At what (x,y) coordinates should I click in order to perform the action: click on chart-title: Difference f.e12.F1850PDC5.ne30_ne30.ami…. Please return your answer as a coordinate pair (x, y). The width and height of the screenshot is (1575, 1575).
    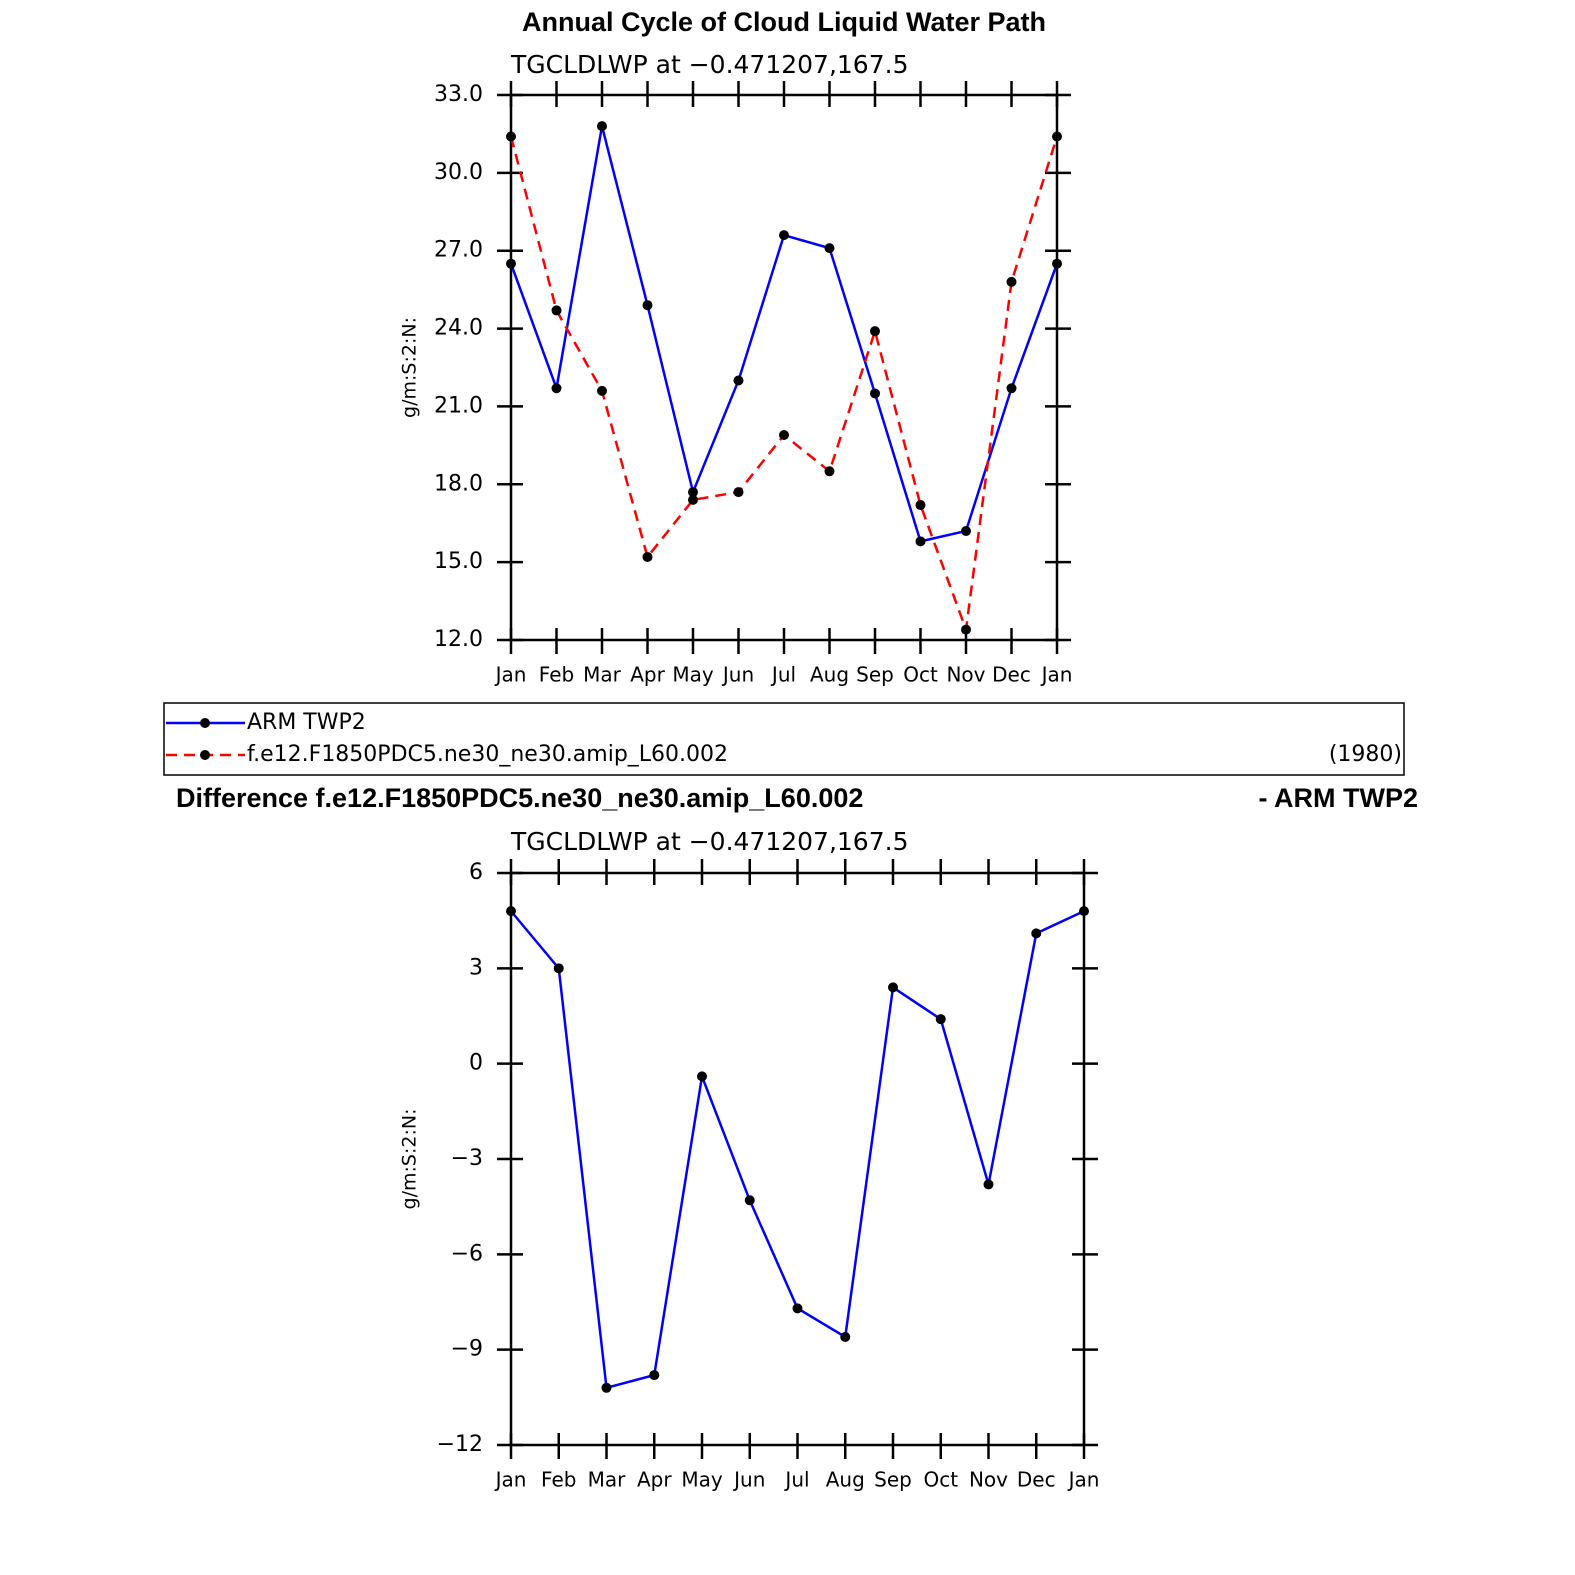
    Looking at the image, I should click on (519, 798).